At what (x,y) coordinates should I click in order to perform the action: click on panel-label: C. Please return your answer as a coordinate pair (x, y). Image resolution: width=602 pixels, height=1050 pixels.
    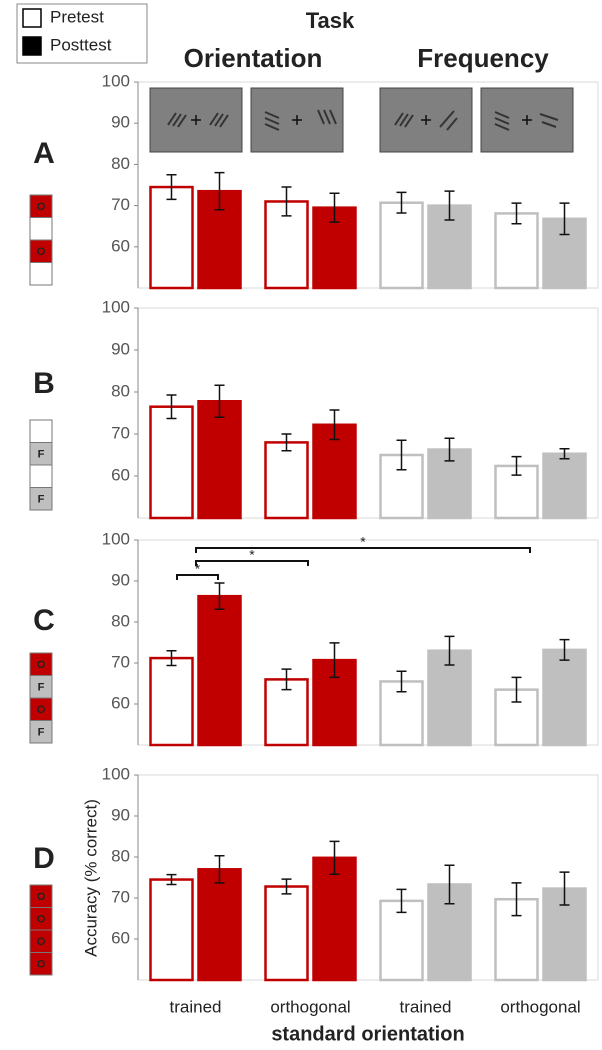
    Looking at the image, I should click on (44, 620).